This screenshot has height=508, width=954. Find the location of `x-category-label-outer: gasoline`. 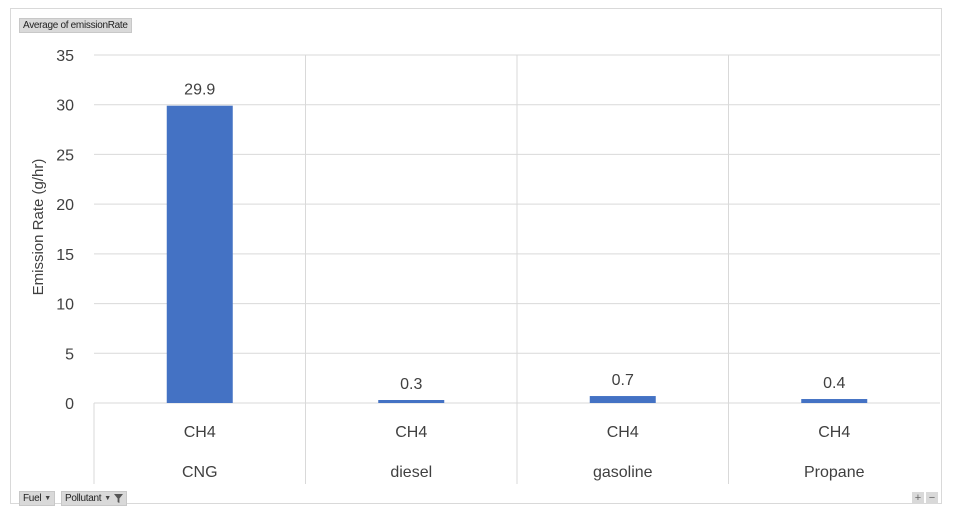

x-category-label-outer: gasoline is located at coordinates (623, 472).